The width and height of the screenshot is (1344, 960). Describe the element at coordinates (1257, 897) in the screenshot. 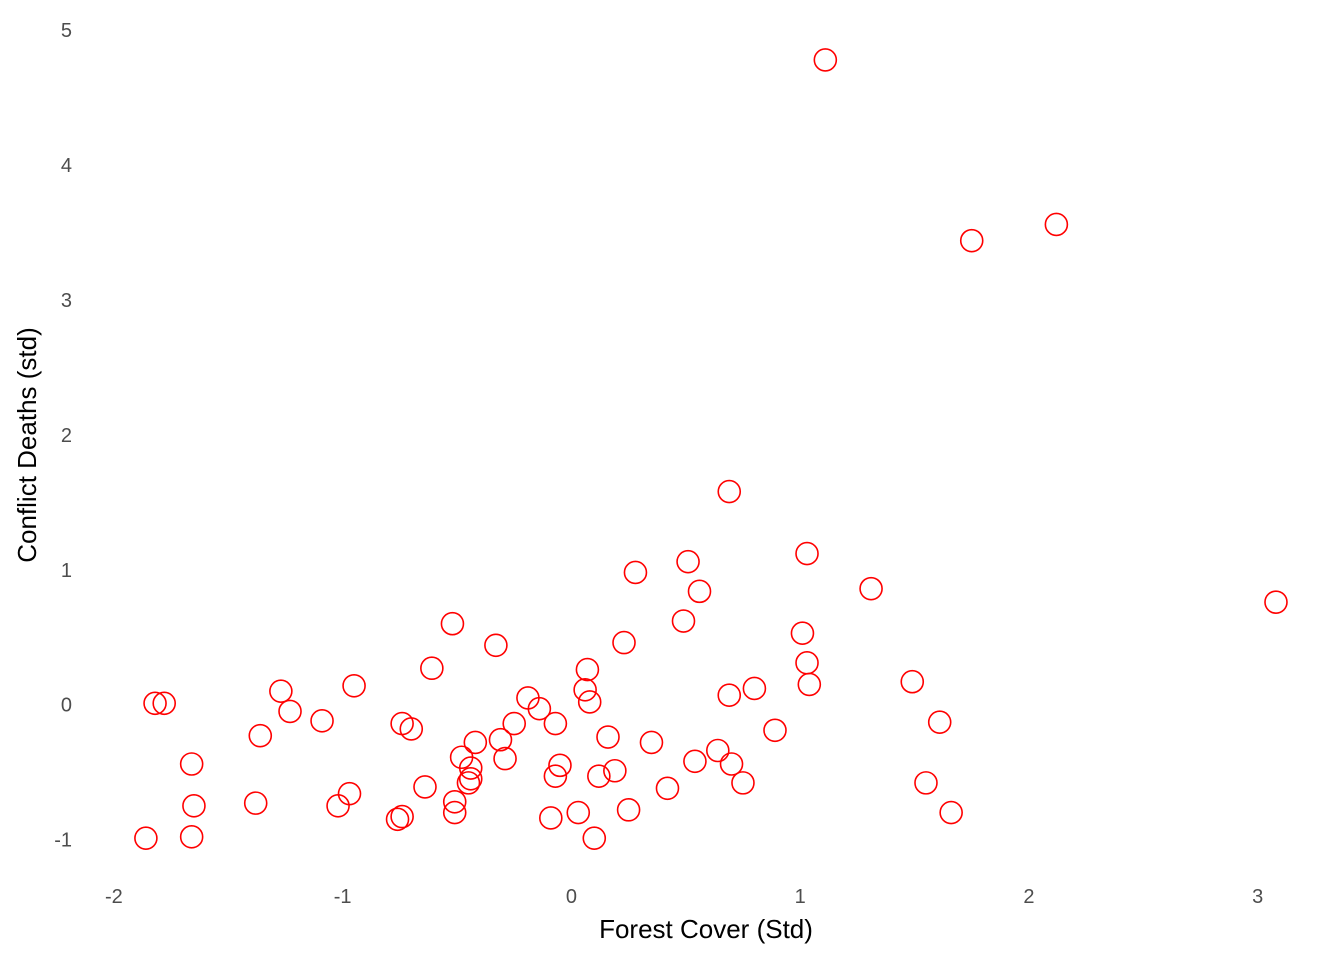

I see `x-tick-label: 3` at that location.